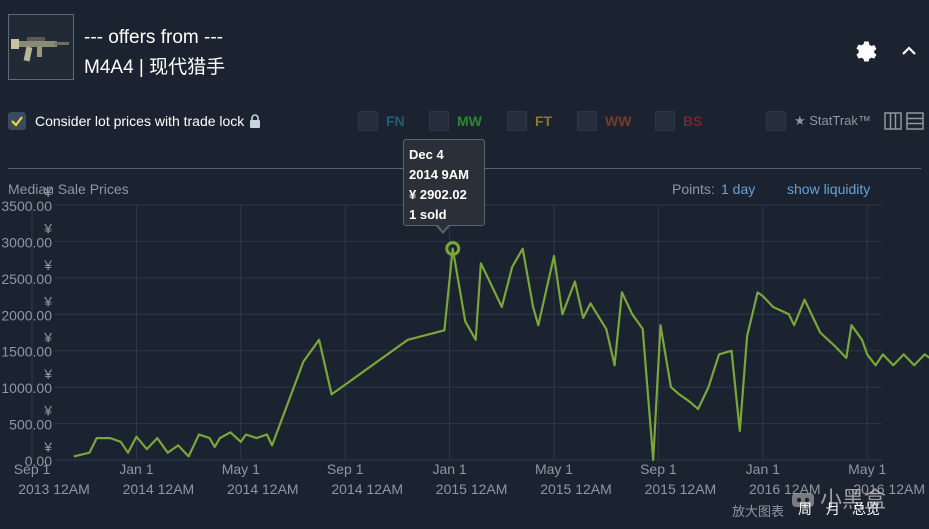 The height and width of the screenshot is (529, 929). What do you see at coordinates (803, 500) in the screenshot?
I see `watermark-logo-icon` at bounding box center [803, 500].